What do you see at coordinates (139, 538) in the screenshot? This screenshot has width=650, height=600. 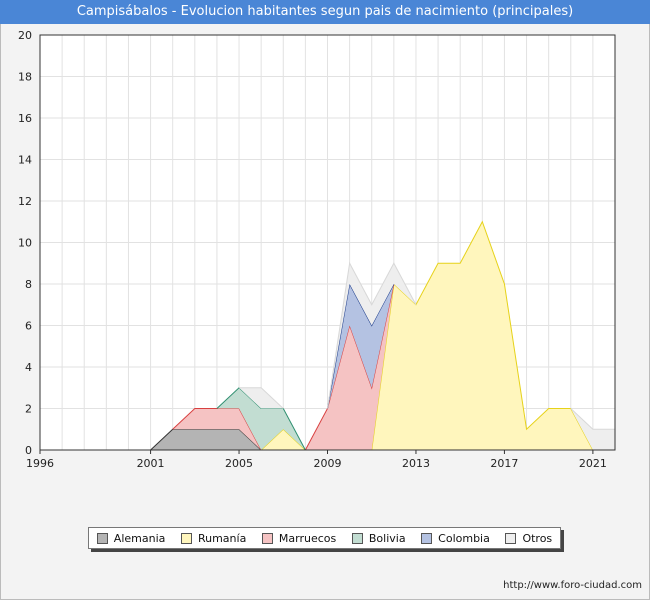 I see `legend-label: Alemania` at bounding box center [139, 538].